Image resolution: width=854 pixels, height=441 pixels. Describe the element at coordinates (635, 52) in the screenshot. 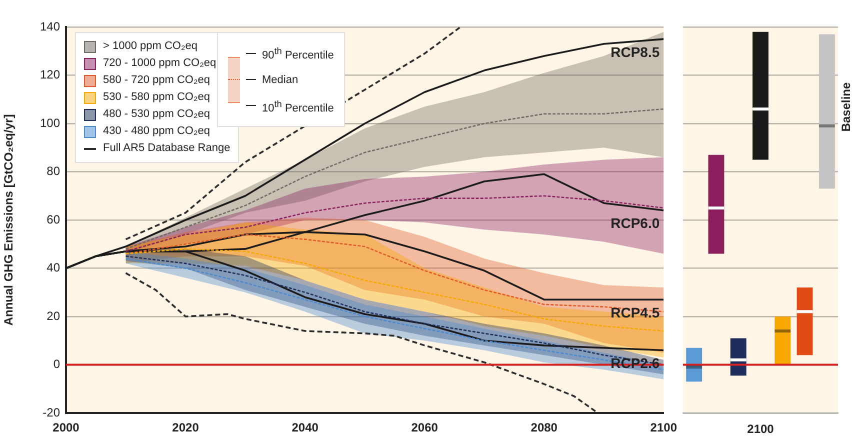

I see `series-label: RCP8.5` at that location.